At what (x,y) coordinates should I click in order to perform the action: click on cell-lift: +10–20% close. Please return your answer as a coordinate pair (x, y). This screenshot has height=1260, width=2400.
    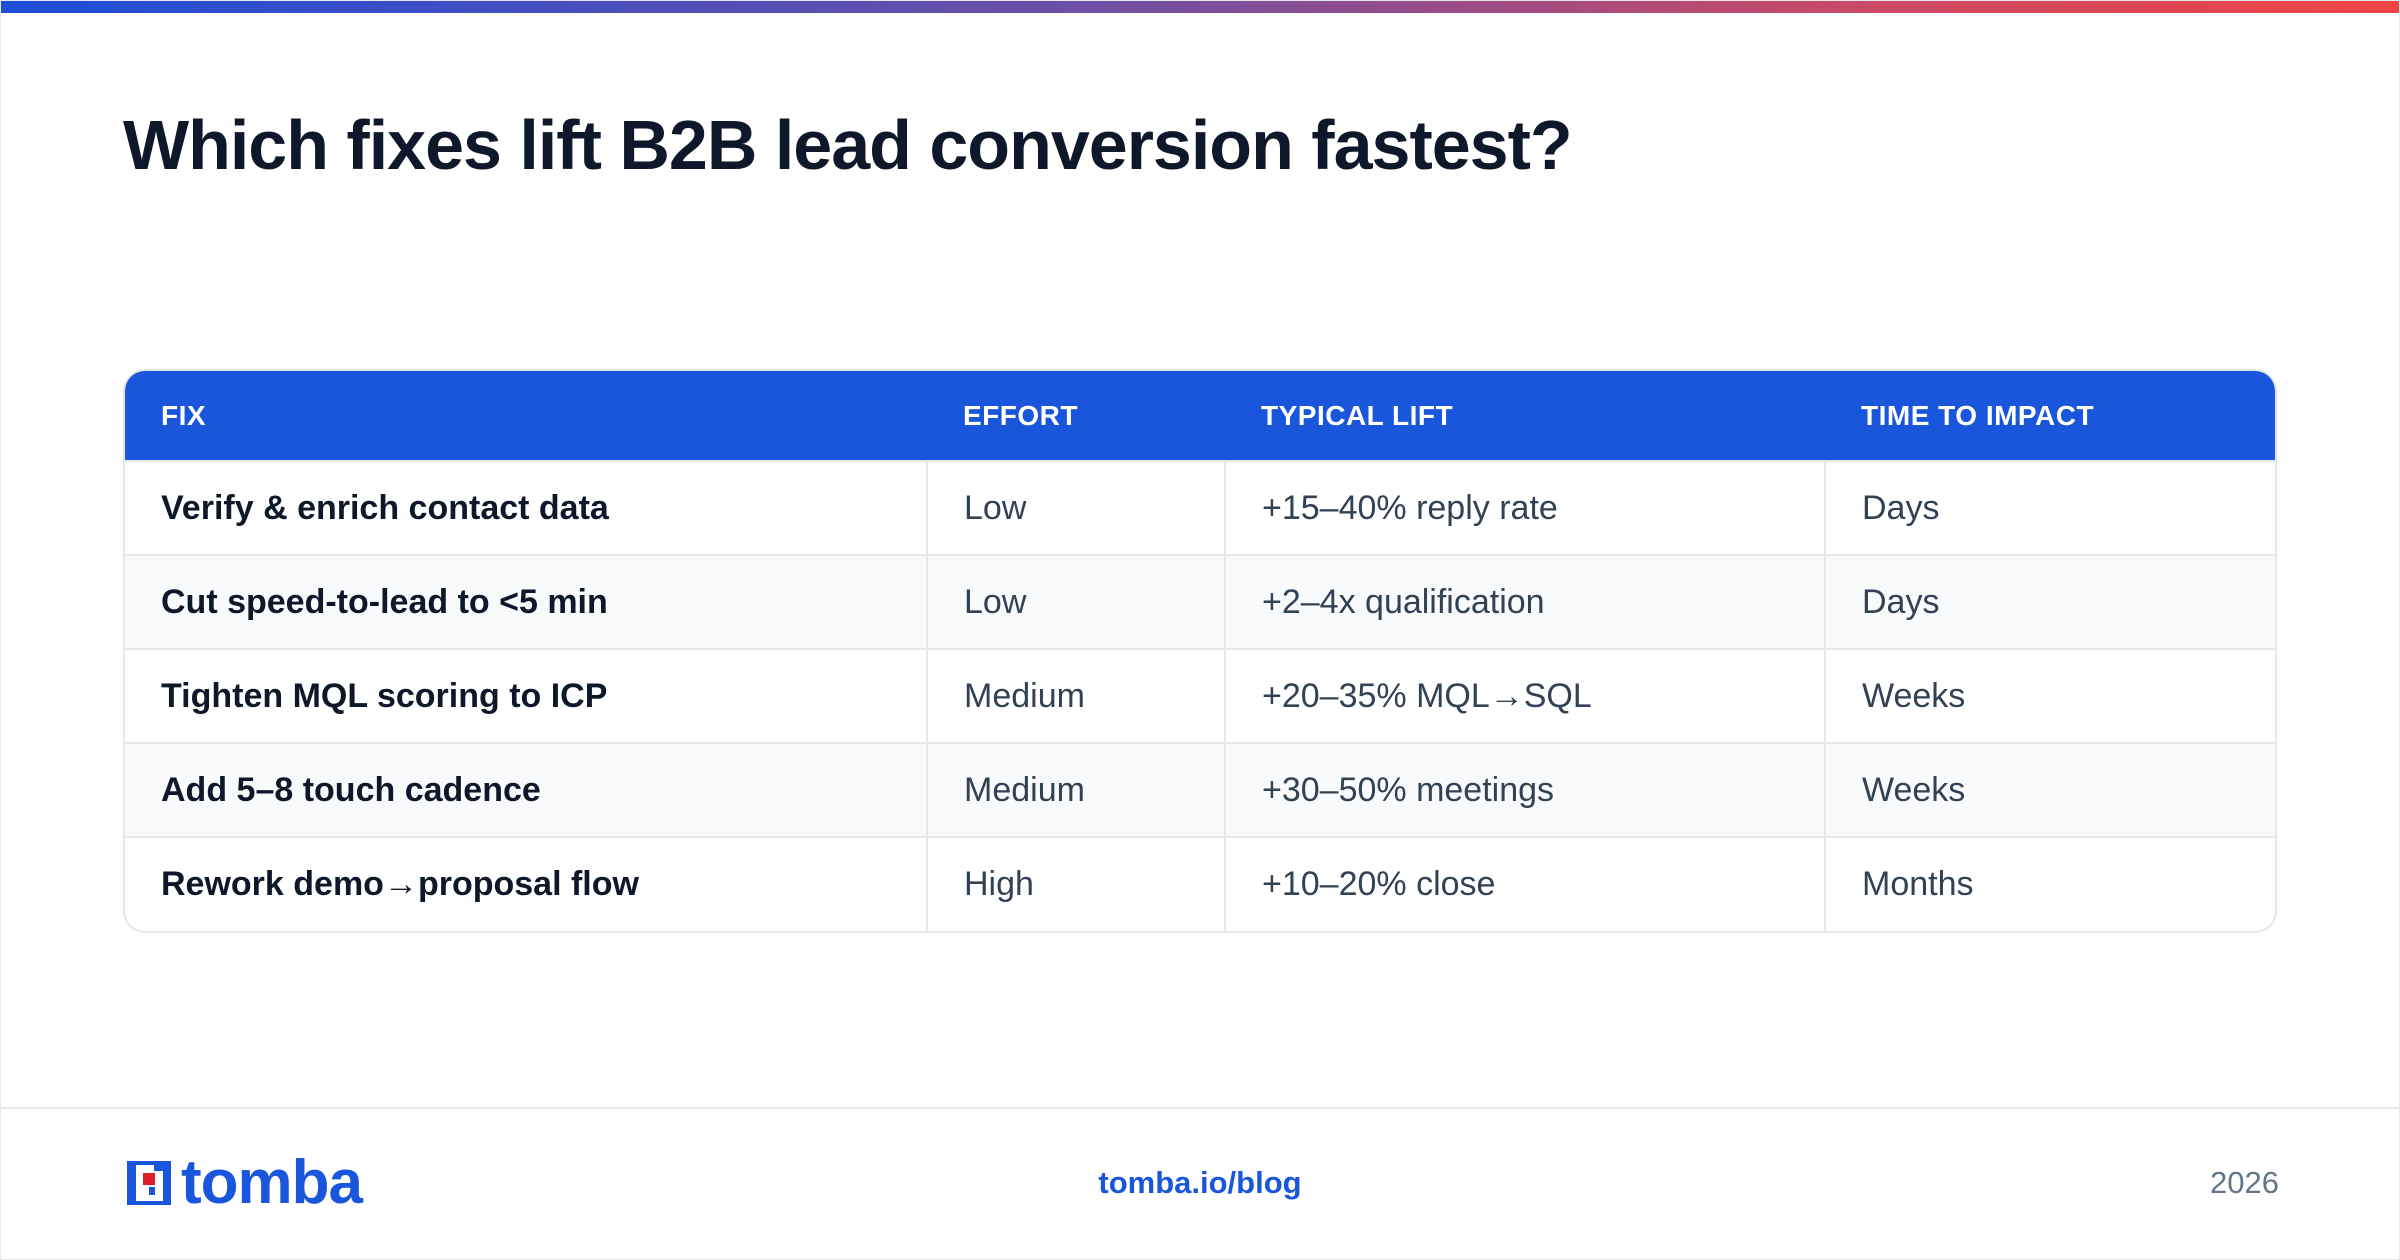
    Looking at the image, I should click on (1524, 883).